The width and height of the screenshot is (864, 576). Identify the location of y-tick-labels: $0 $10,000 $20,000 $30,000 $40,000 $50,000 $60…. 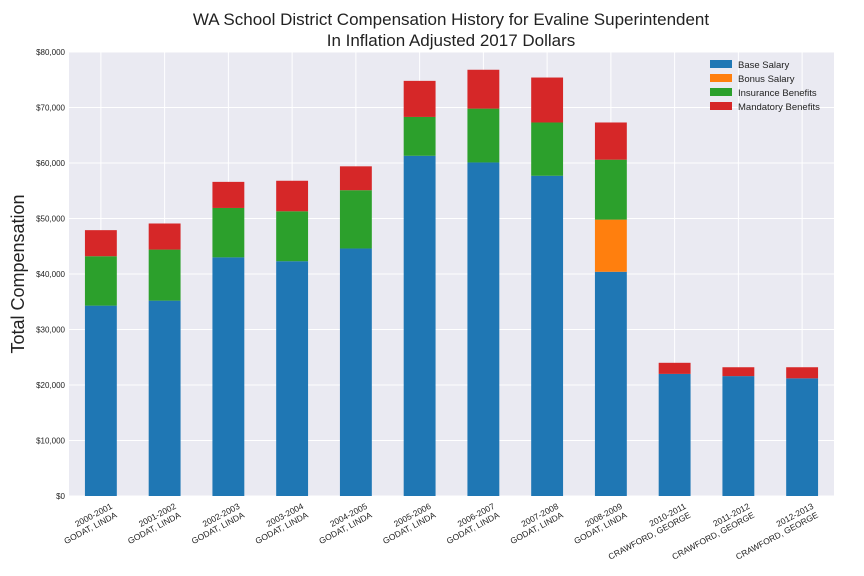
(50, 274).